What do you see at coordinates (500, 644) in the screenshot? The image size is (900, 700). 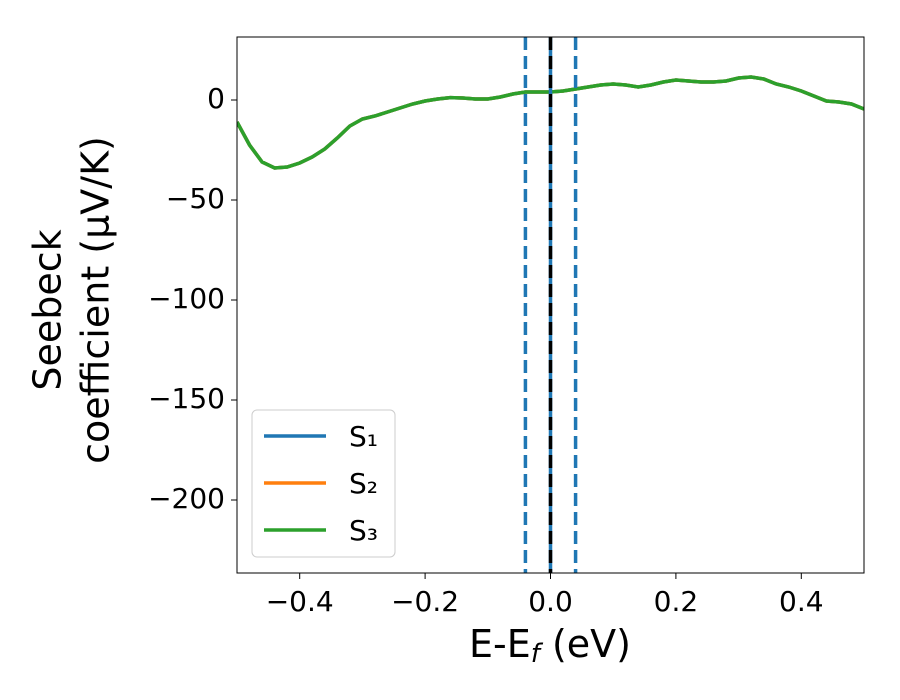 I see `x-label-part: E-E` at bounding box center [500, 644].